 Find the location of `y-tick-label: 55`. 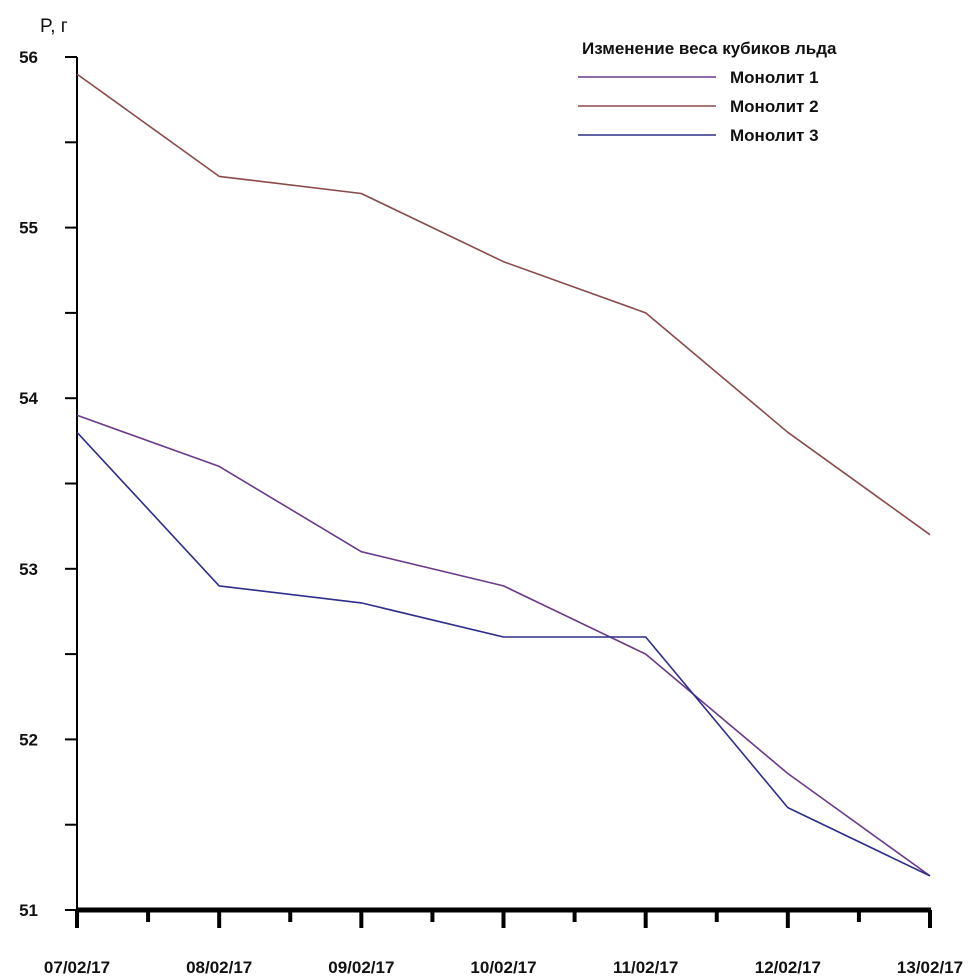

y-tick-label: 55 is located at coordinates (28, 228).